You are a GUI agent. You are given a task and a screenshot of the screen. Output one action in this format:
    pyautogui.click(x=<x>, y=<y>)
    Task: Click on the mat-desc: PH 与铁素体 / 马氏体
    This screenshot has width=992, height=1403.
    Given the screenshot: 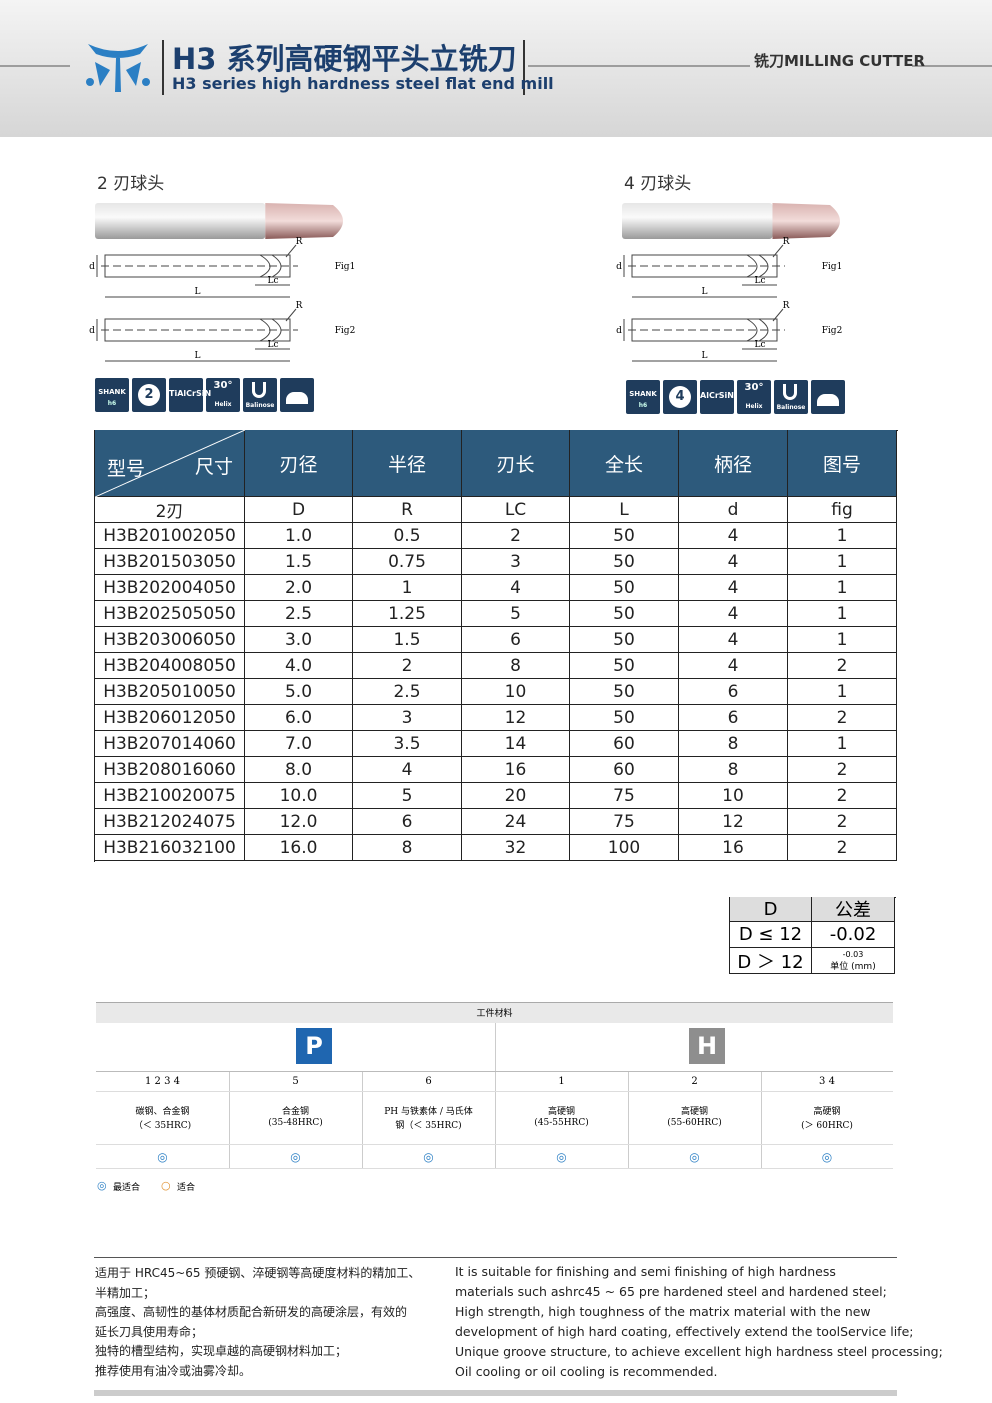 What is the action you would take?
    pyautogui.click(x=428, y=1112)
    